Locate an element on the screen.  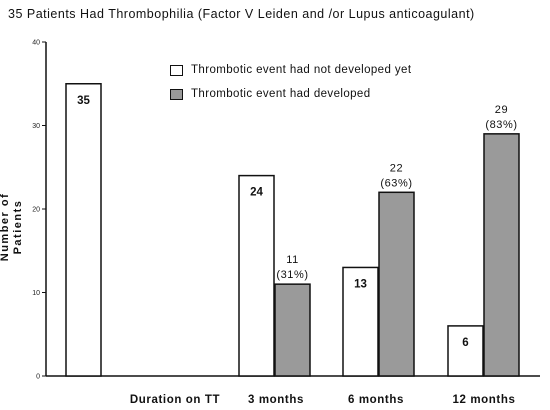
data-label-not-developed: 35 is located at coordinates (83, 101).